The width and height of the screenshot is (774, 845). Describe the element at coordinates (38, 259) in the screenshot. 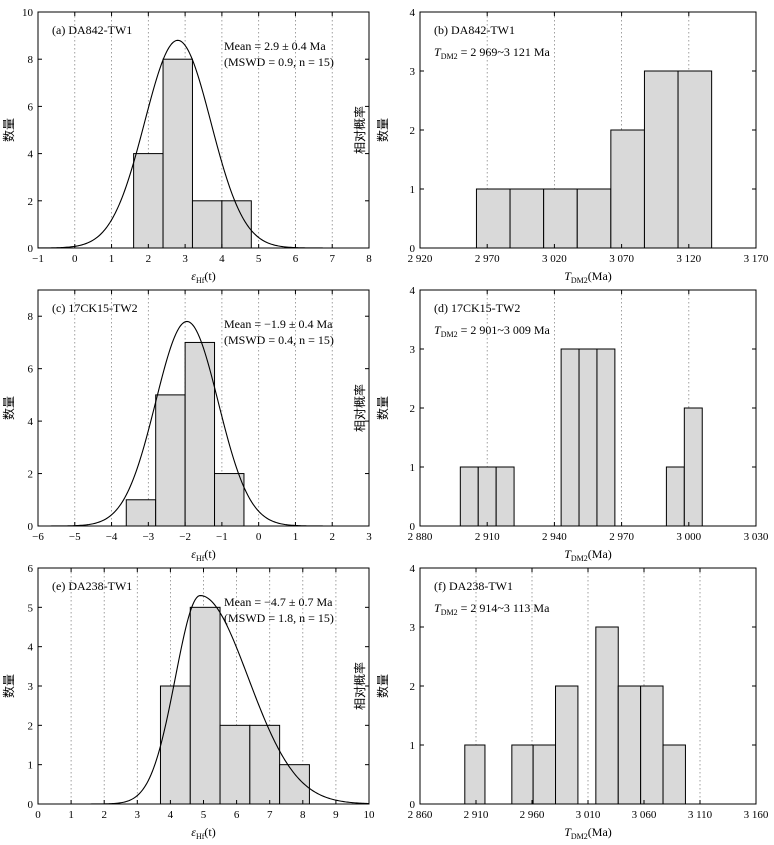

I see `x-tick-label: −1` at that location.